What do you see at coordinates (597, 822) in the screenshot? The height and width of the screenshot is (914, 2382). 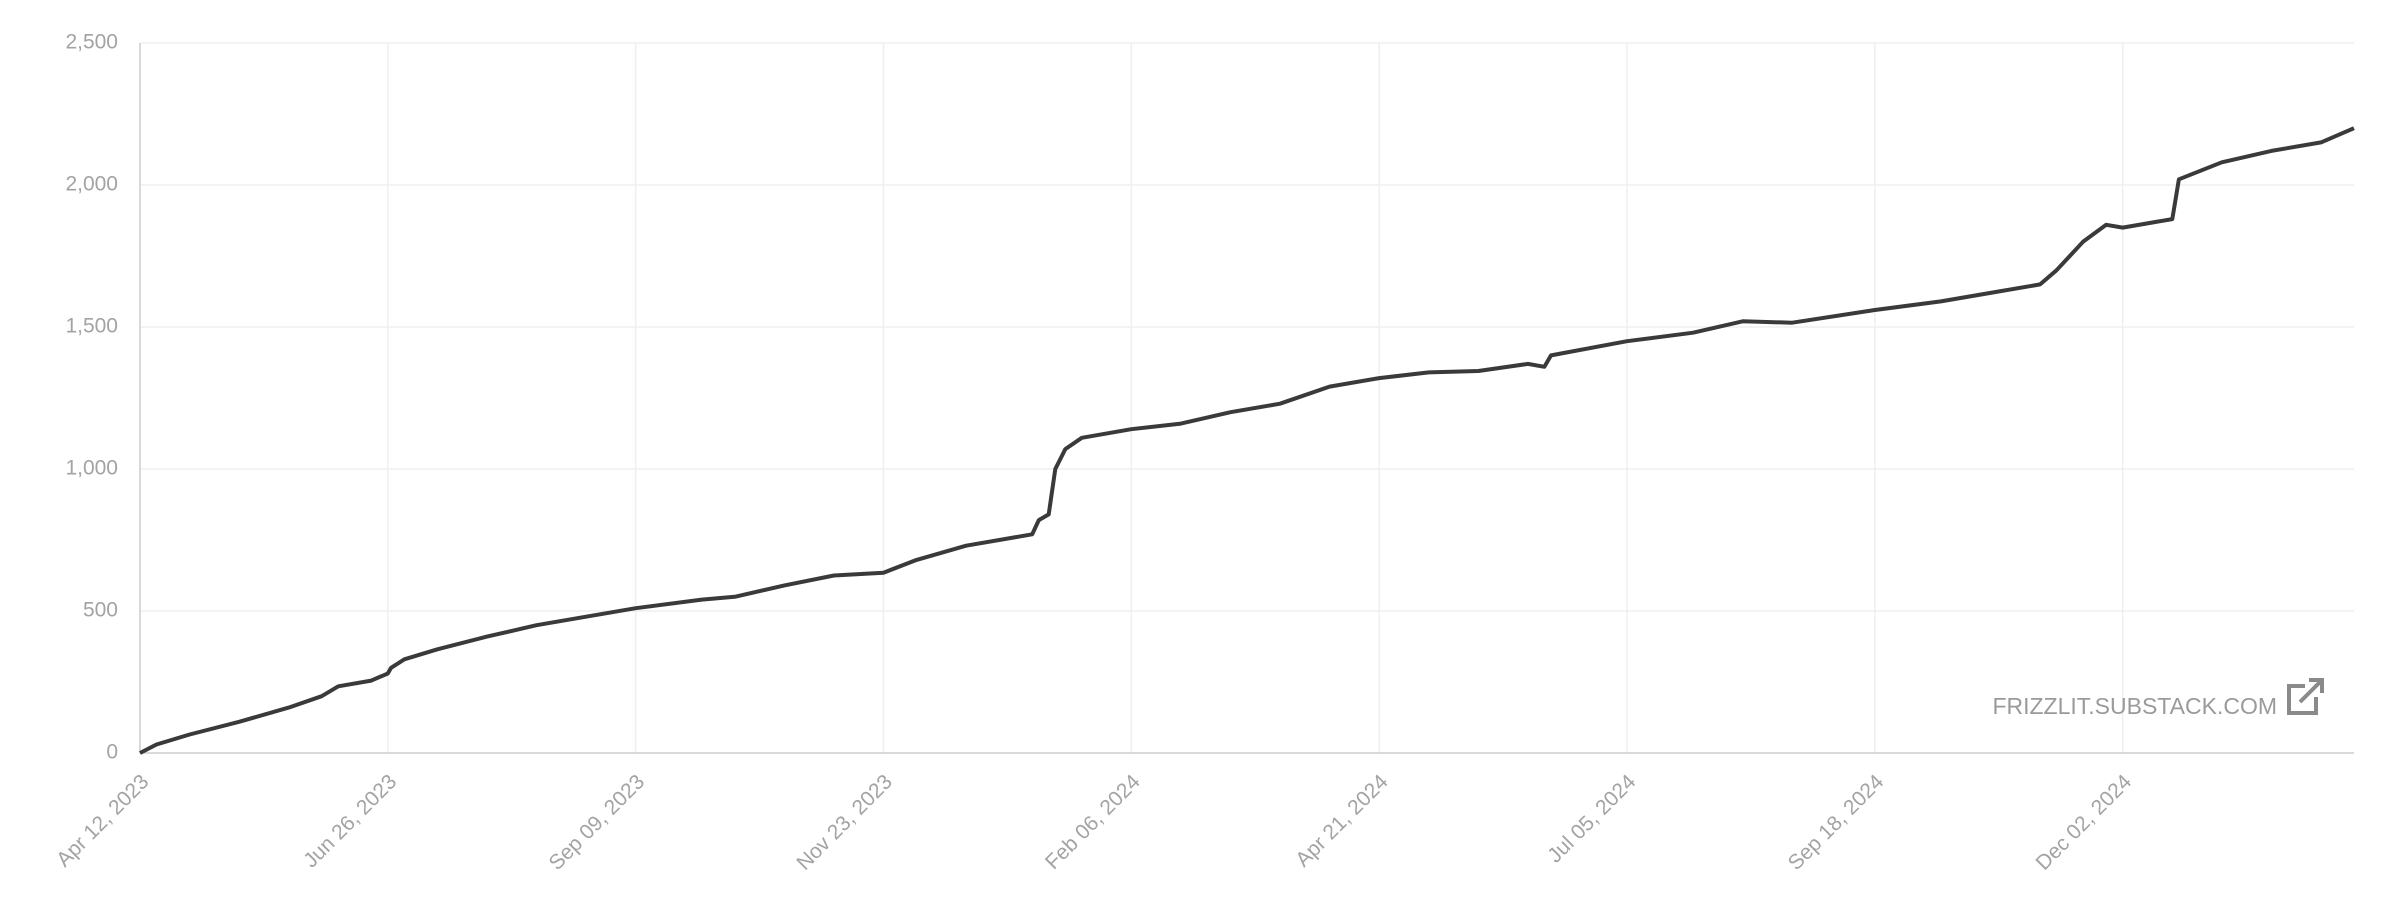 I see `x-tick-label: Sep 09, 2023` at bounding box center [597, 822].